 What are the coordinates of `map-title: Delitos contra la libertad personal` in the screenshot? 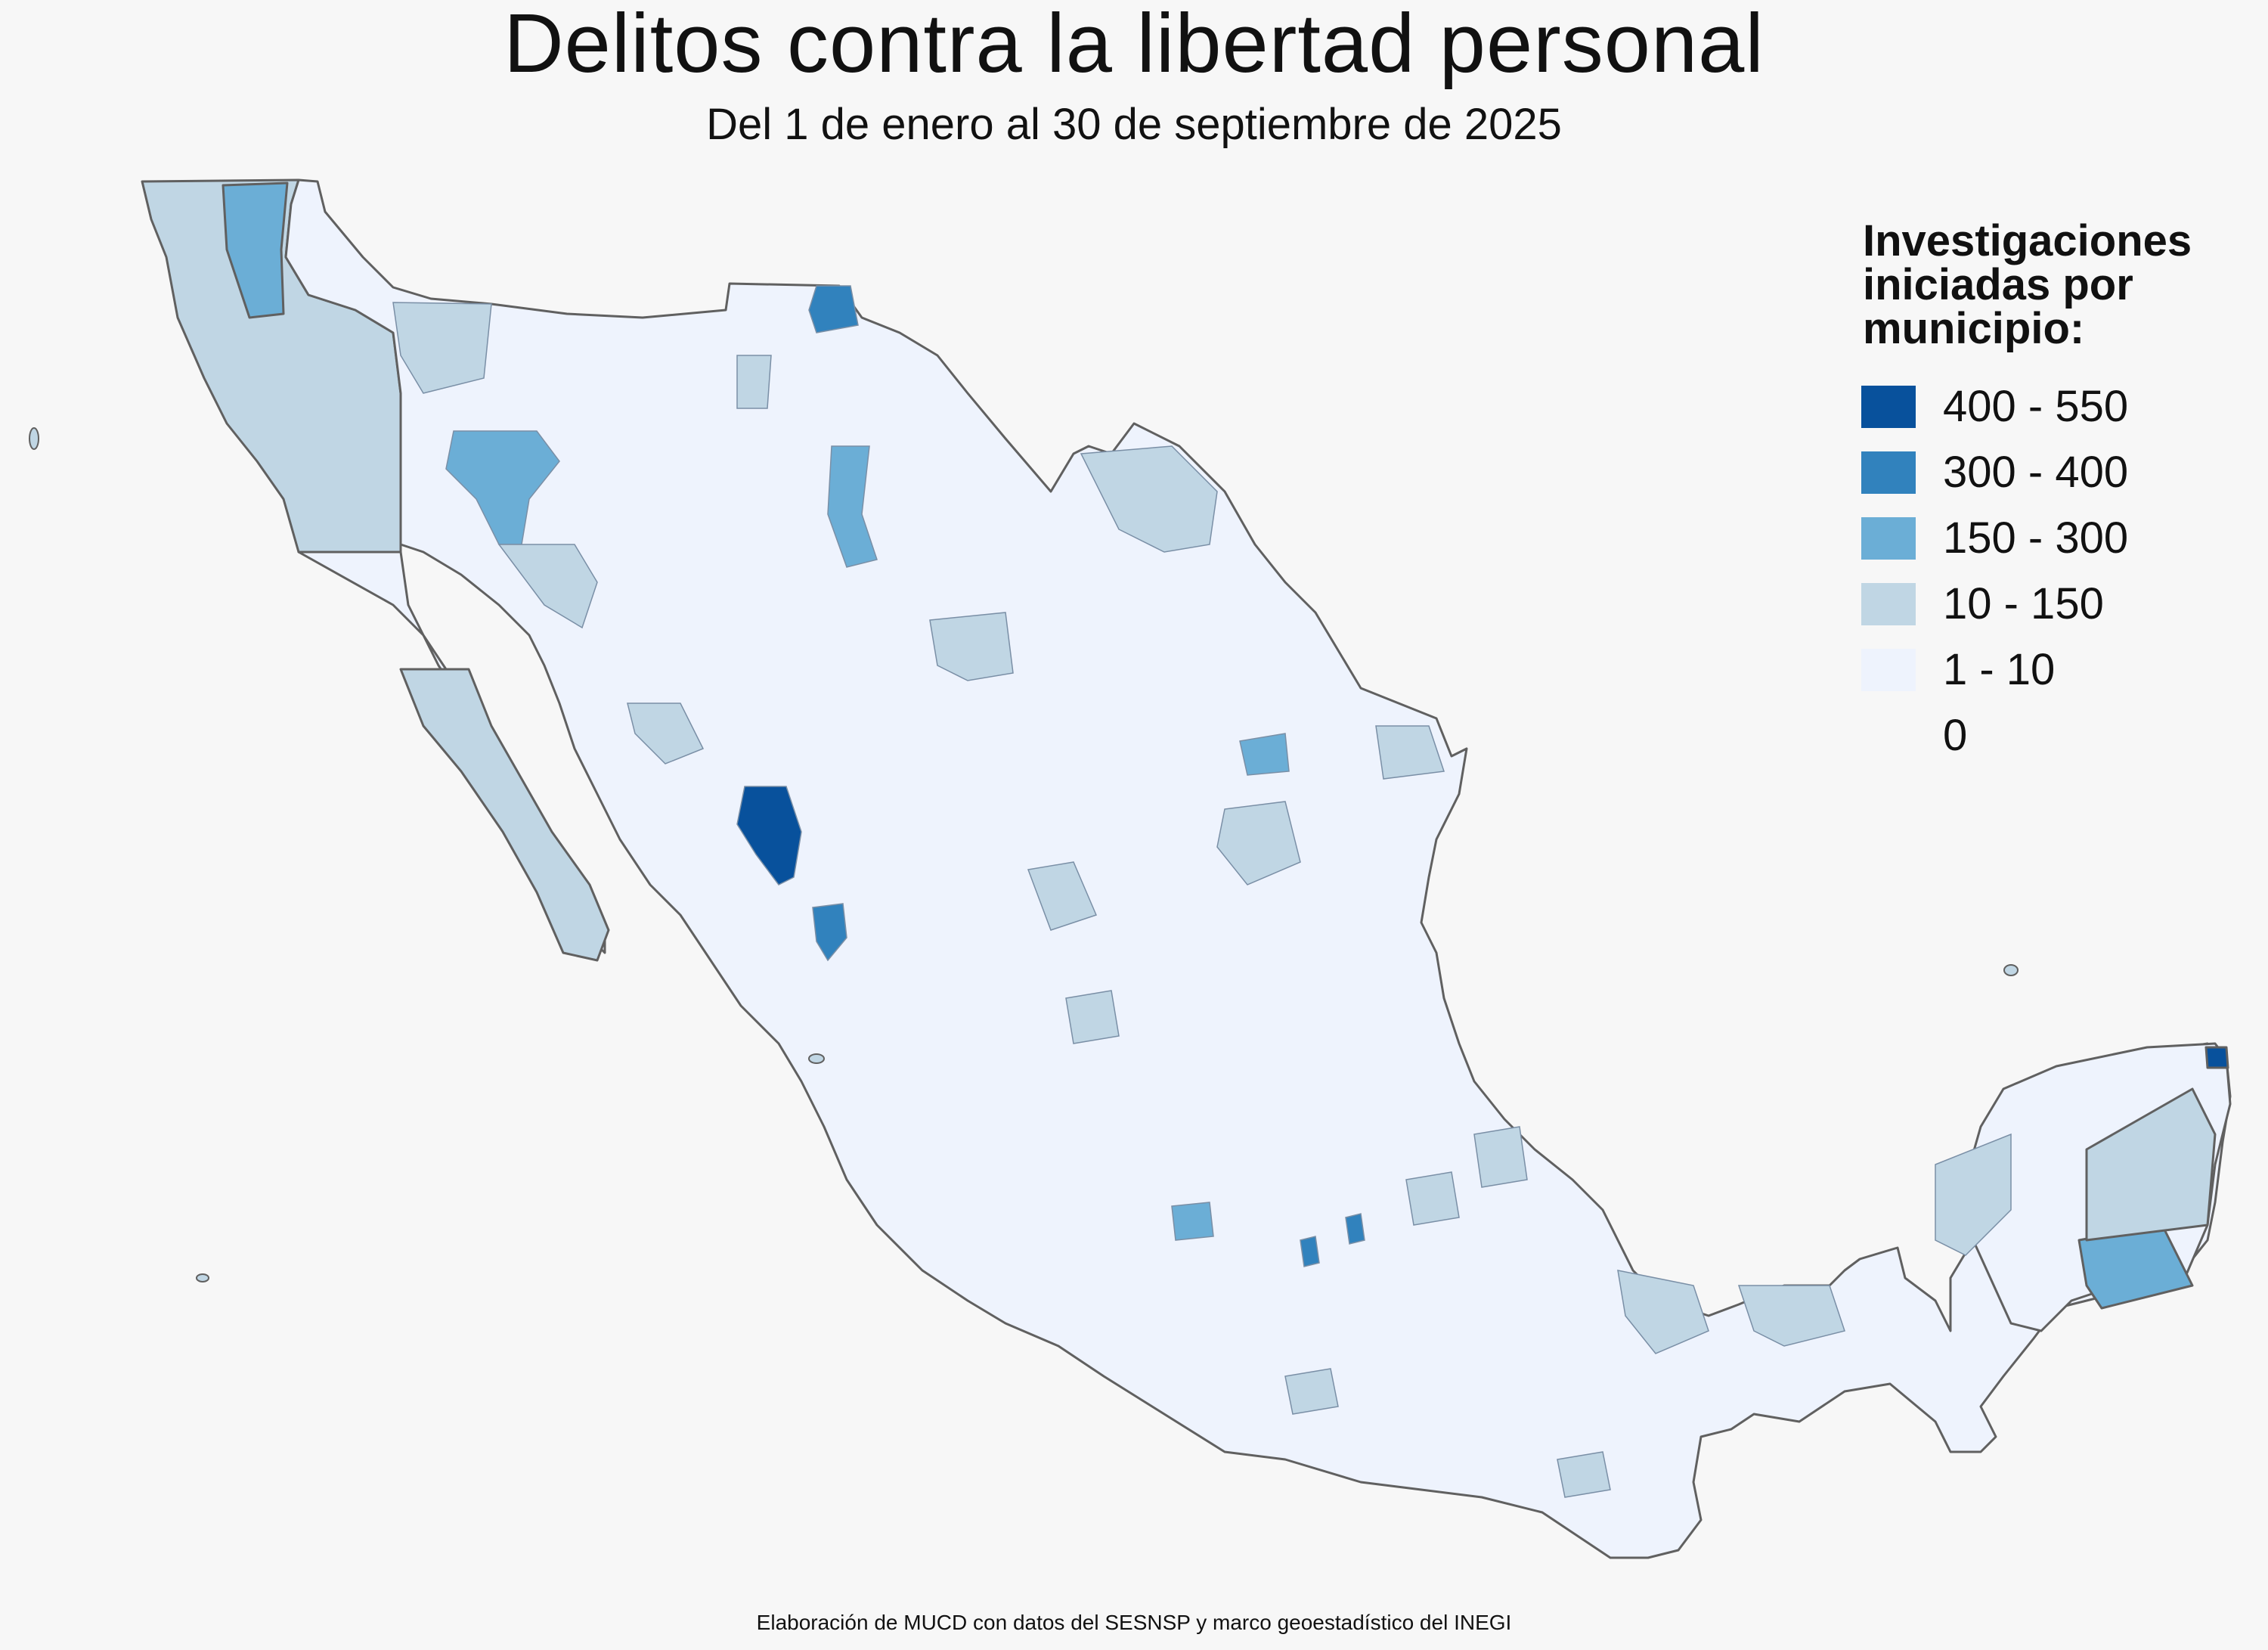 It's located at (1134, 45).